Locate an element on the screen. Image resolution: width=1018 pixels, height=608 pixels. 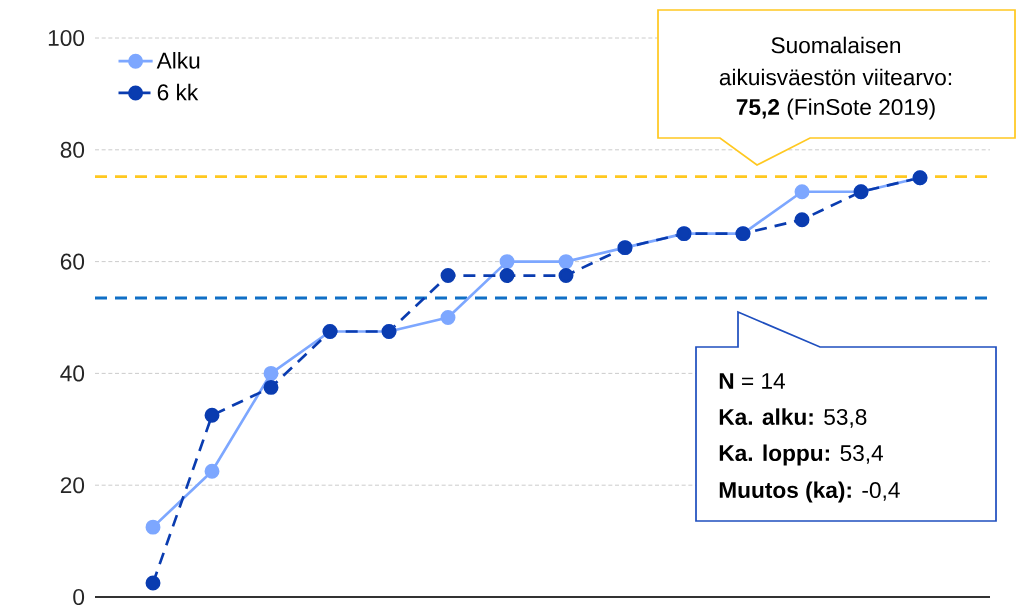
y-tick-label: 60 is located at coordinates (72, 261).